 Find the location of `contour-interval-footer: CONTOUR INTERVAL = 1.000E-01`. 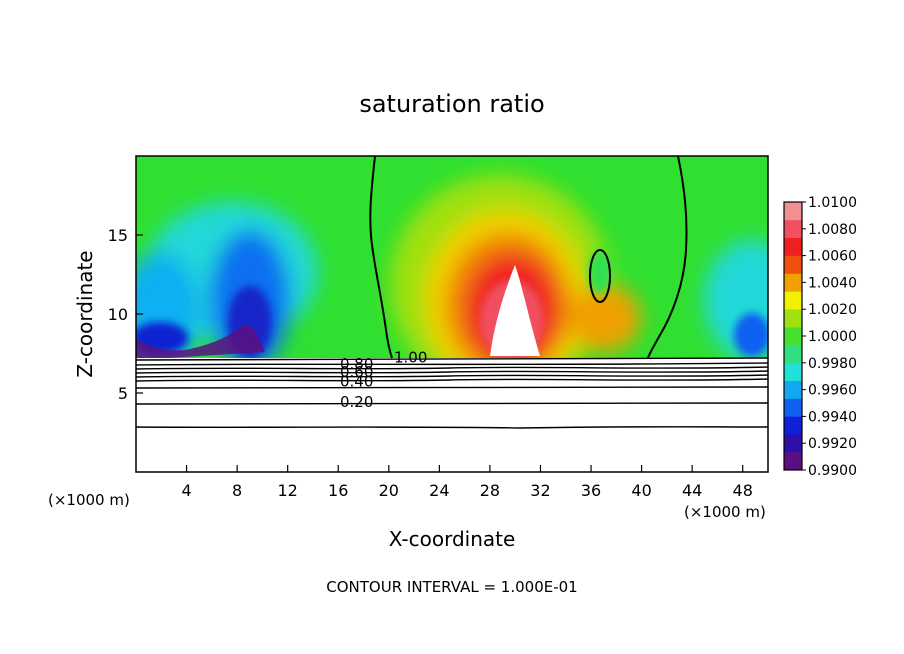

contour-interval-footer: CONTOUR INTERVAL = 1.000E-01 is located at coordinates (451, 587).